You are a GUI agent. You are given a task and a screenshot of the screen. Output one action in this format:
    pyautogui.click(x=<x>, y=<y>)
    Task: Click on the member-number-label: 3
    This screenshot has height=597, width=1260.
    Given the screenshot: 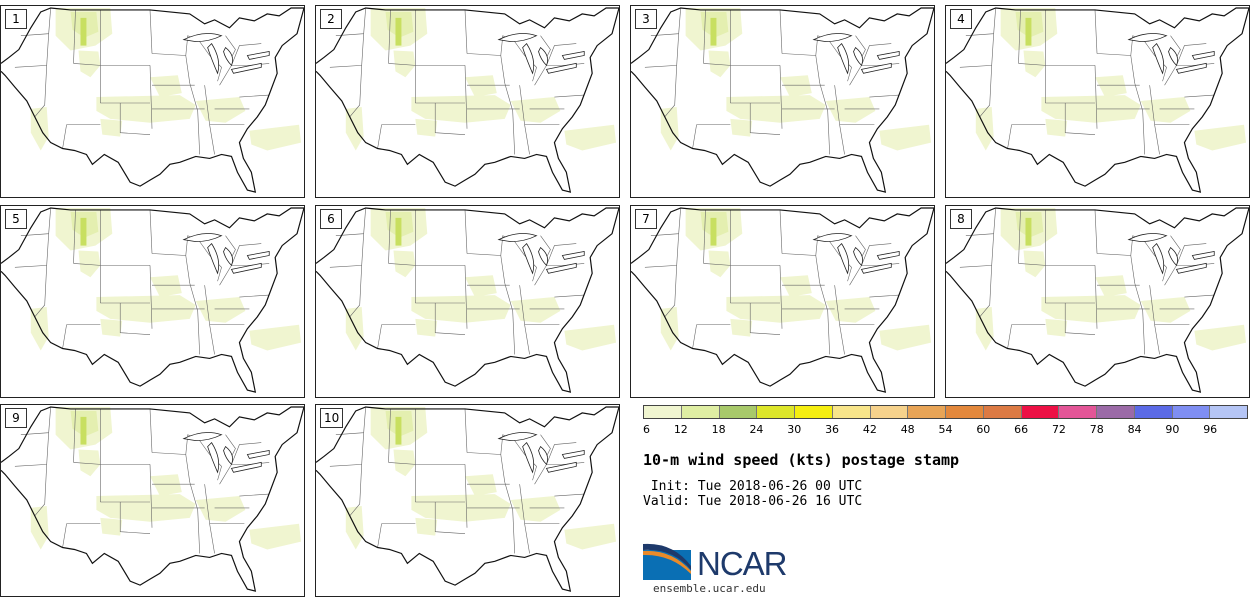 What is the action you would take?
    pyautogui.click(x=646, y=19)
    